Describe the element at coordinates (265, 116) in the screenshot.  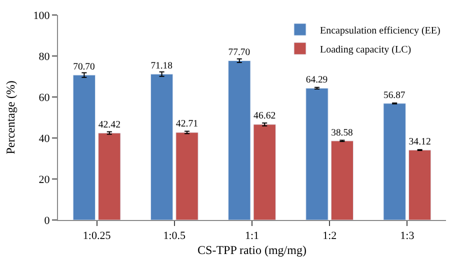
I see `data-label: 46.62` at that location.